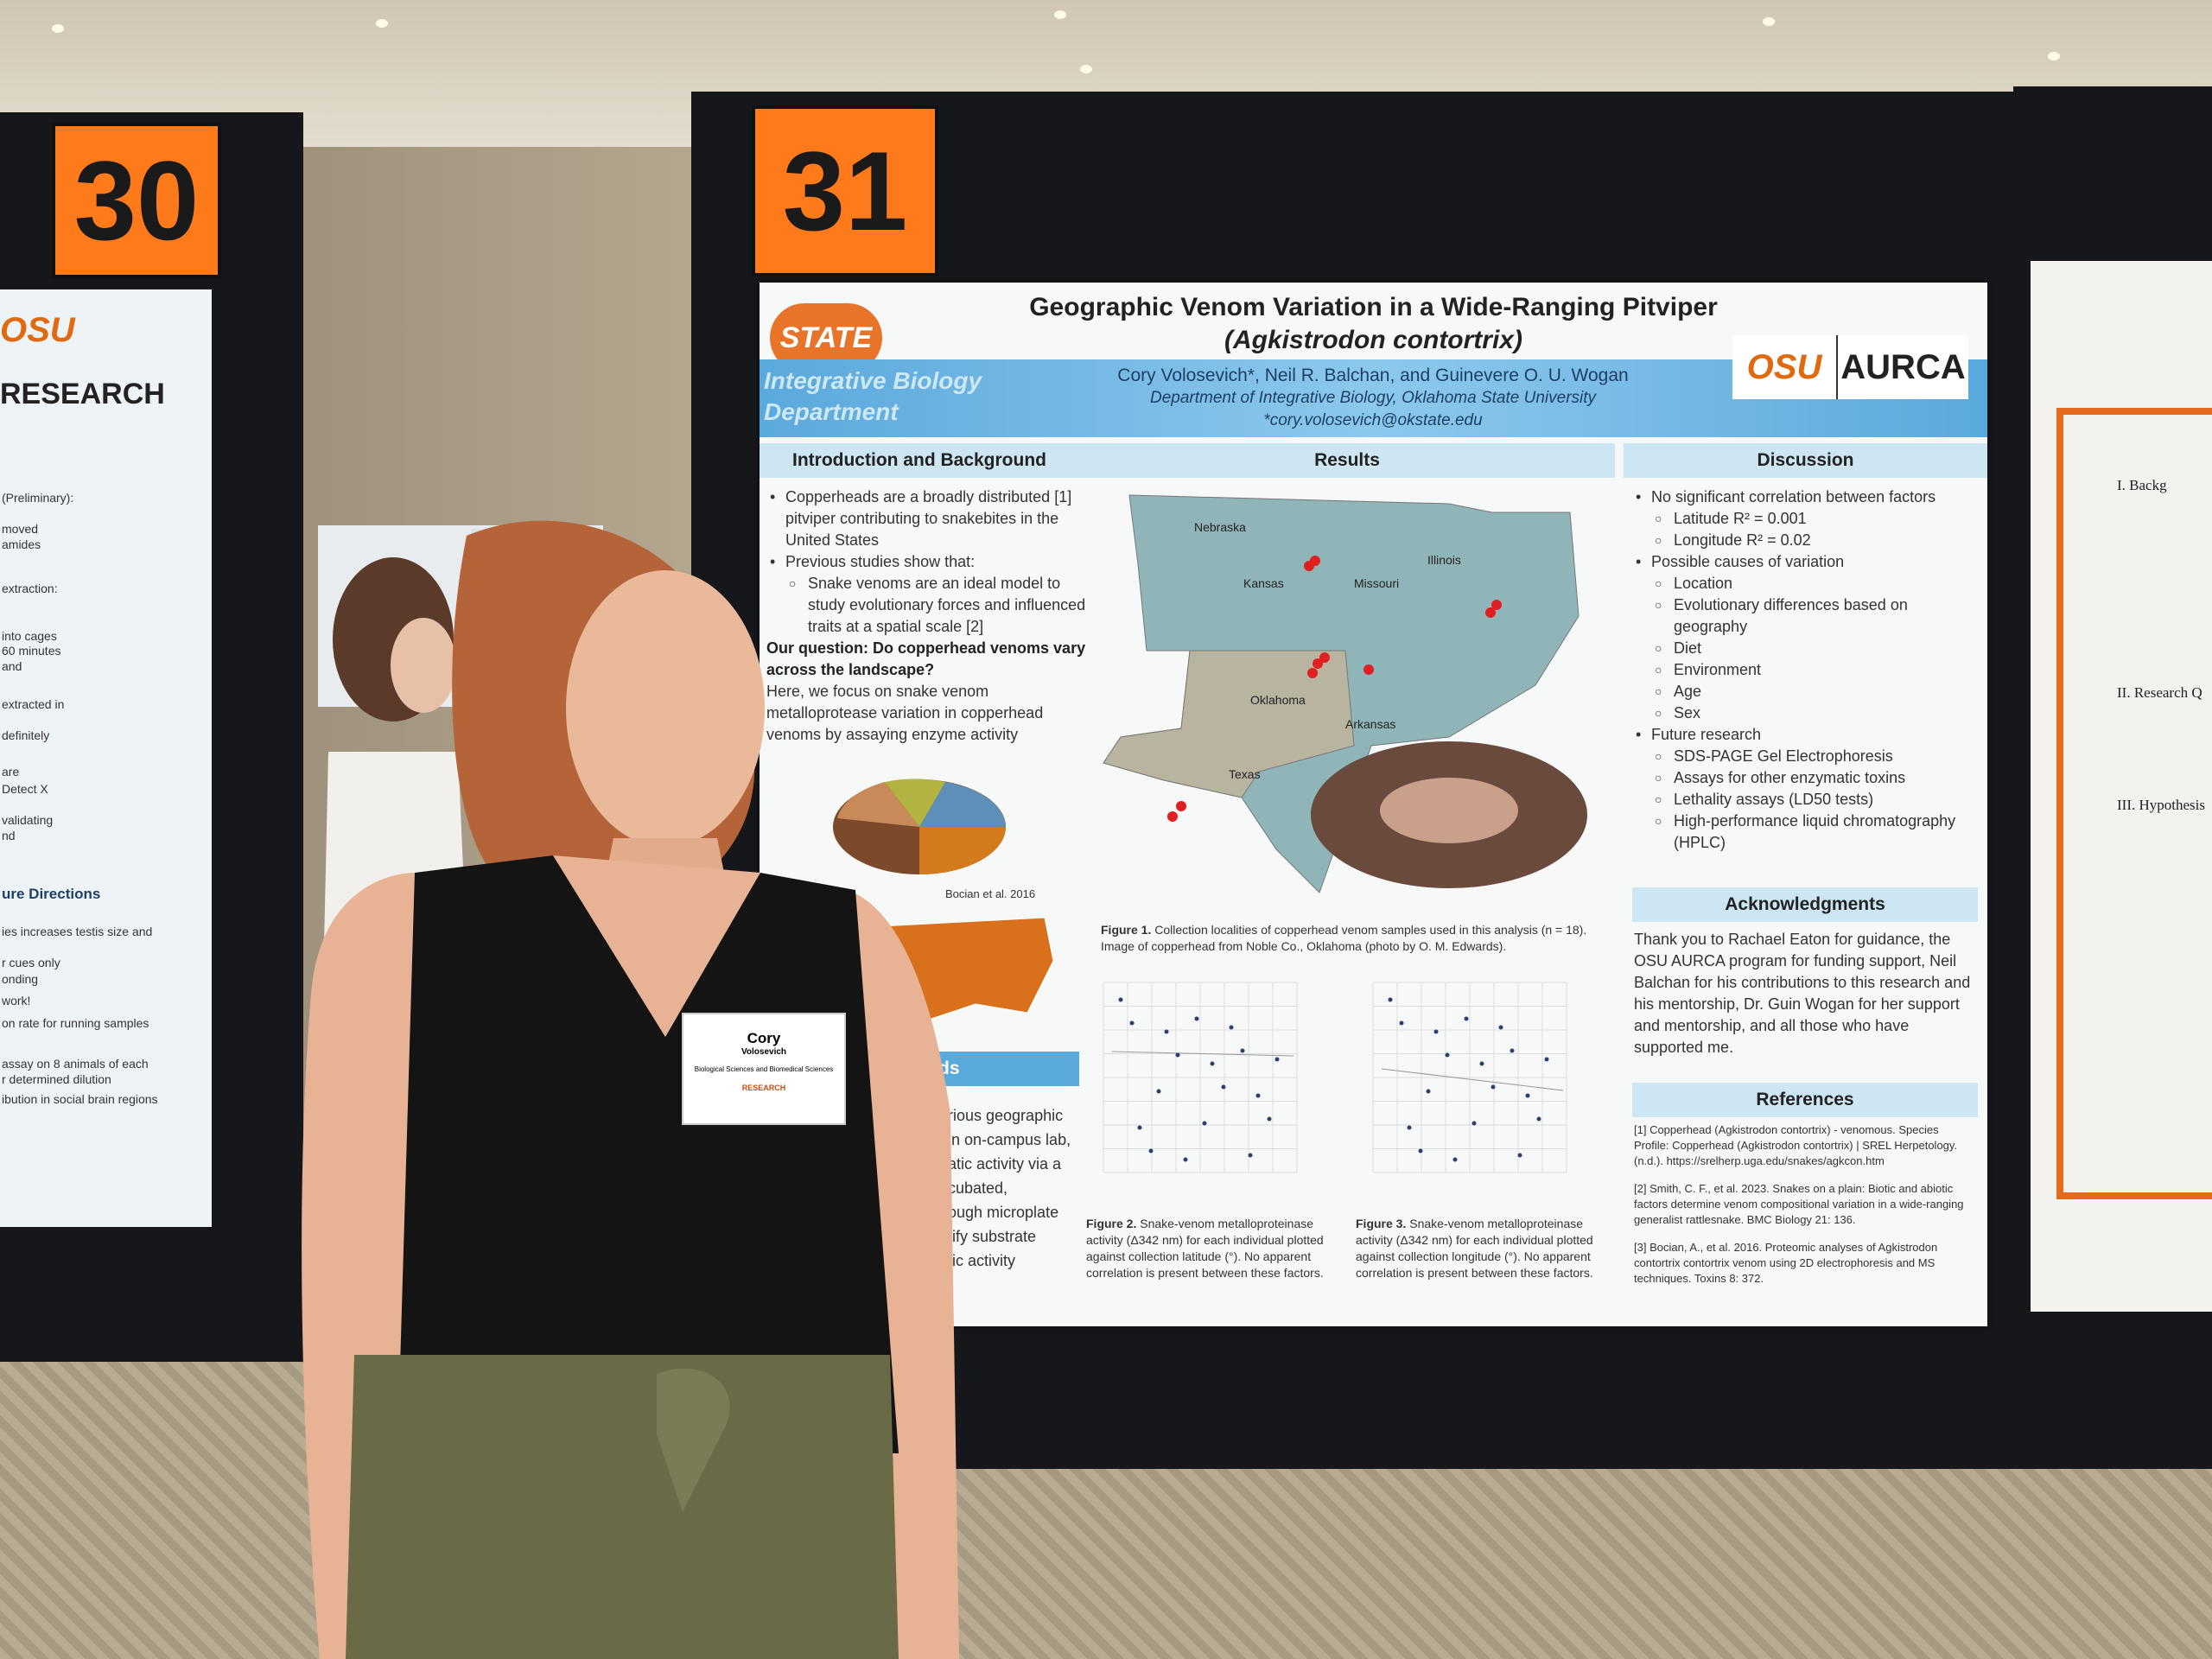 This screenshot has height=1659, width=2212. What do you see at coordinates (33, 704) in the screenshot?
I see `text-line: extracted in` at bounding box center [33, 704].